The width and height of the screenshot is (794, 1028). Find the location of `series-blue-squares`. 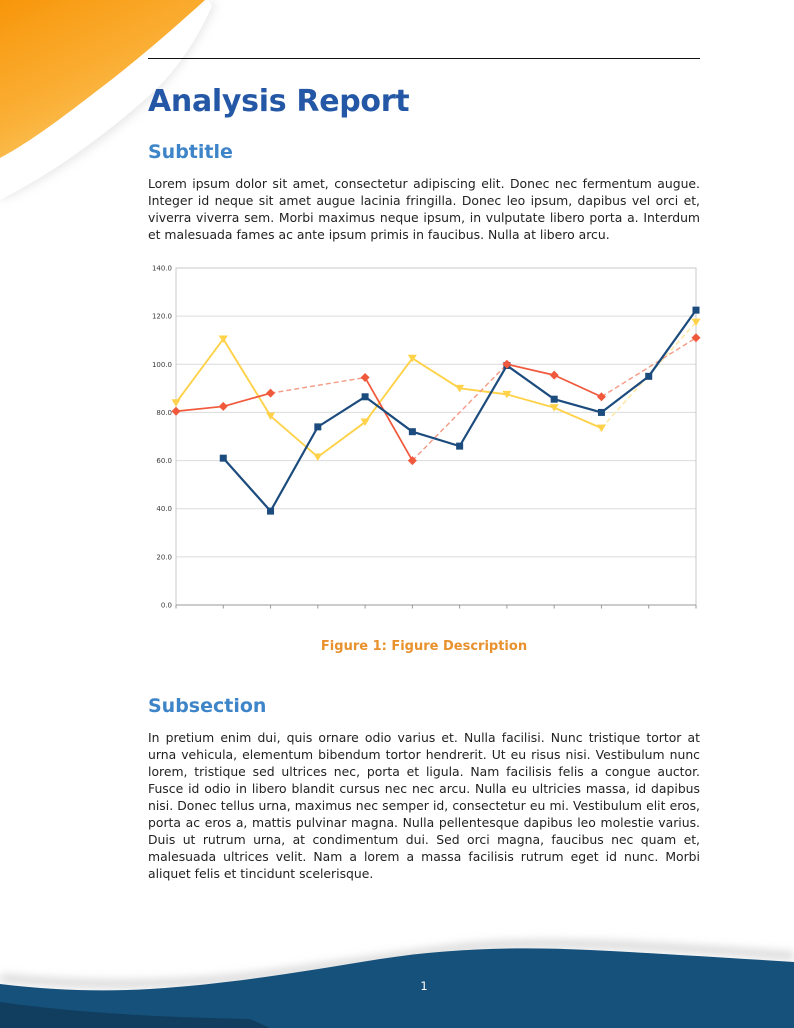

series-blue-squares is located at coordinates (459, 411).